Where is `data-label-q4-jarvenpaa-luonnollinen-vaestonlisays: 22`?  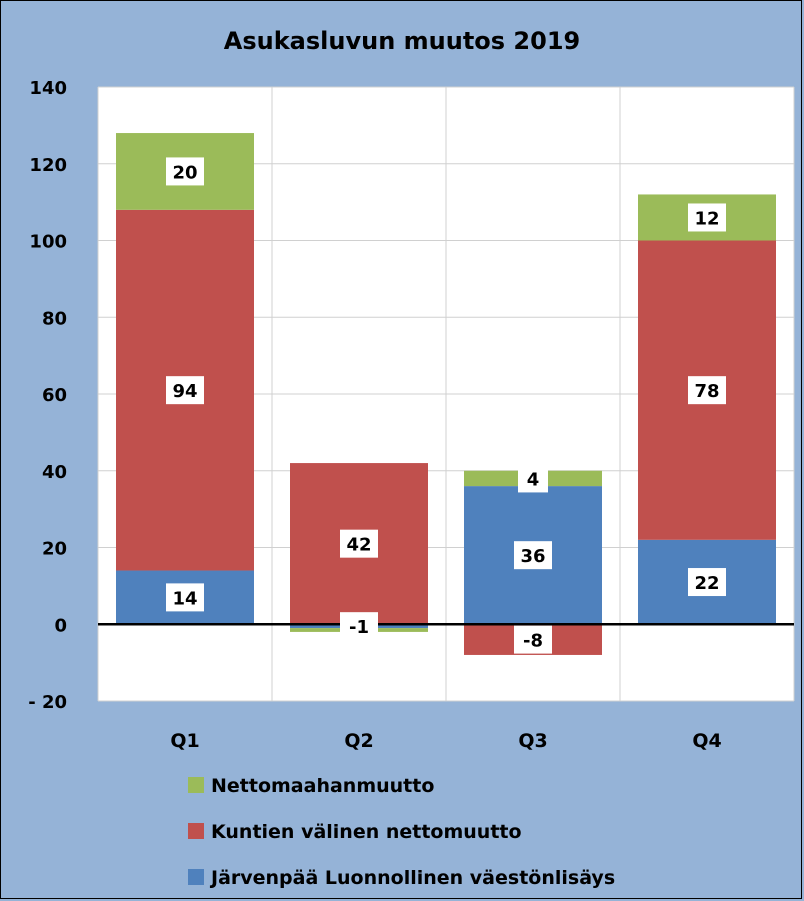
data-label-q4-jarvenpaa-luonnollinen-vaestonlisays: 22 is located at coordinates (707, 582).